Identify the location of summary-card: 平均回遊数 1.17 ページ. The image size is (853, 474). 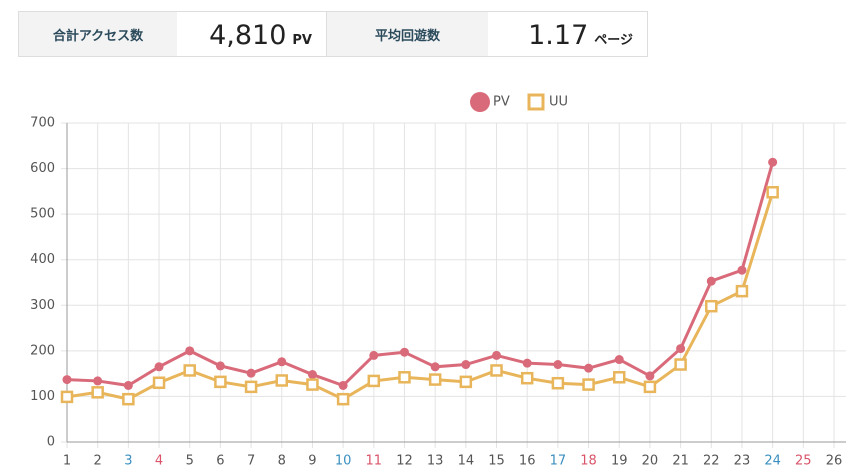
(487, 34).